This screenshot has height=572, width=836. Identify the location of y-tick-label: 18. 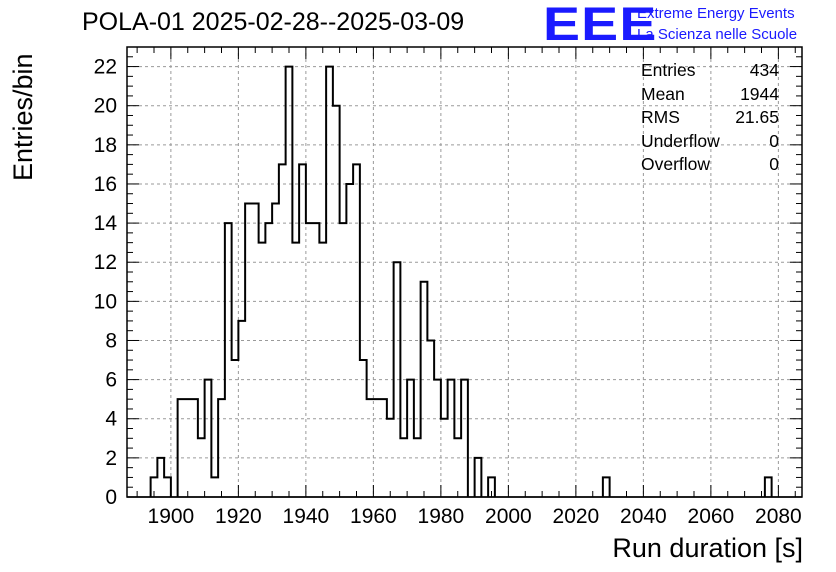
(105, 145).